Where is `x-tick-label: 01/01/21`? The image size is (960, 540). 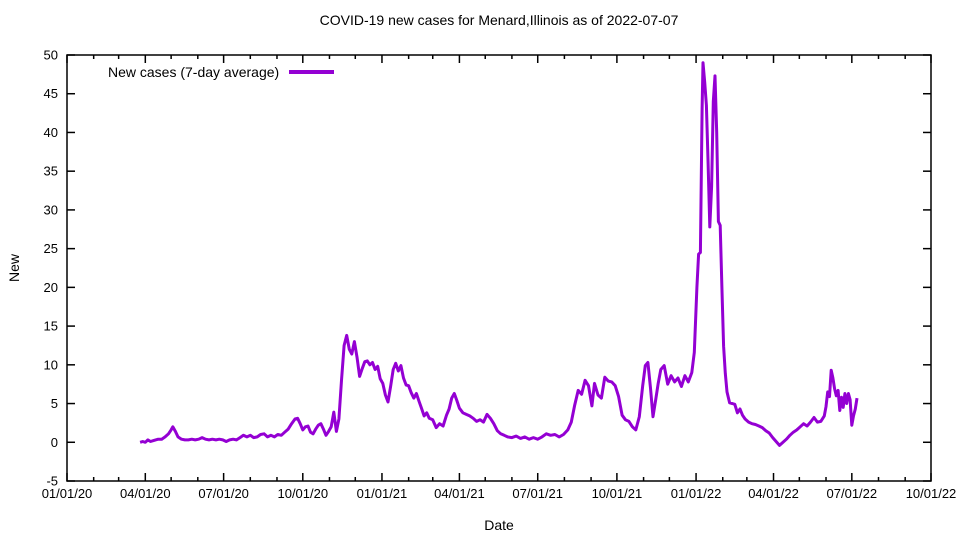 x-tick-label: 01/01/21 is located at coordinates (382, 493).